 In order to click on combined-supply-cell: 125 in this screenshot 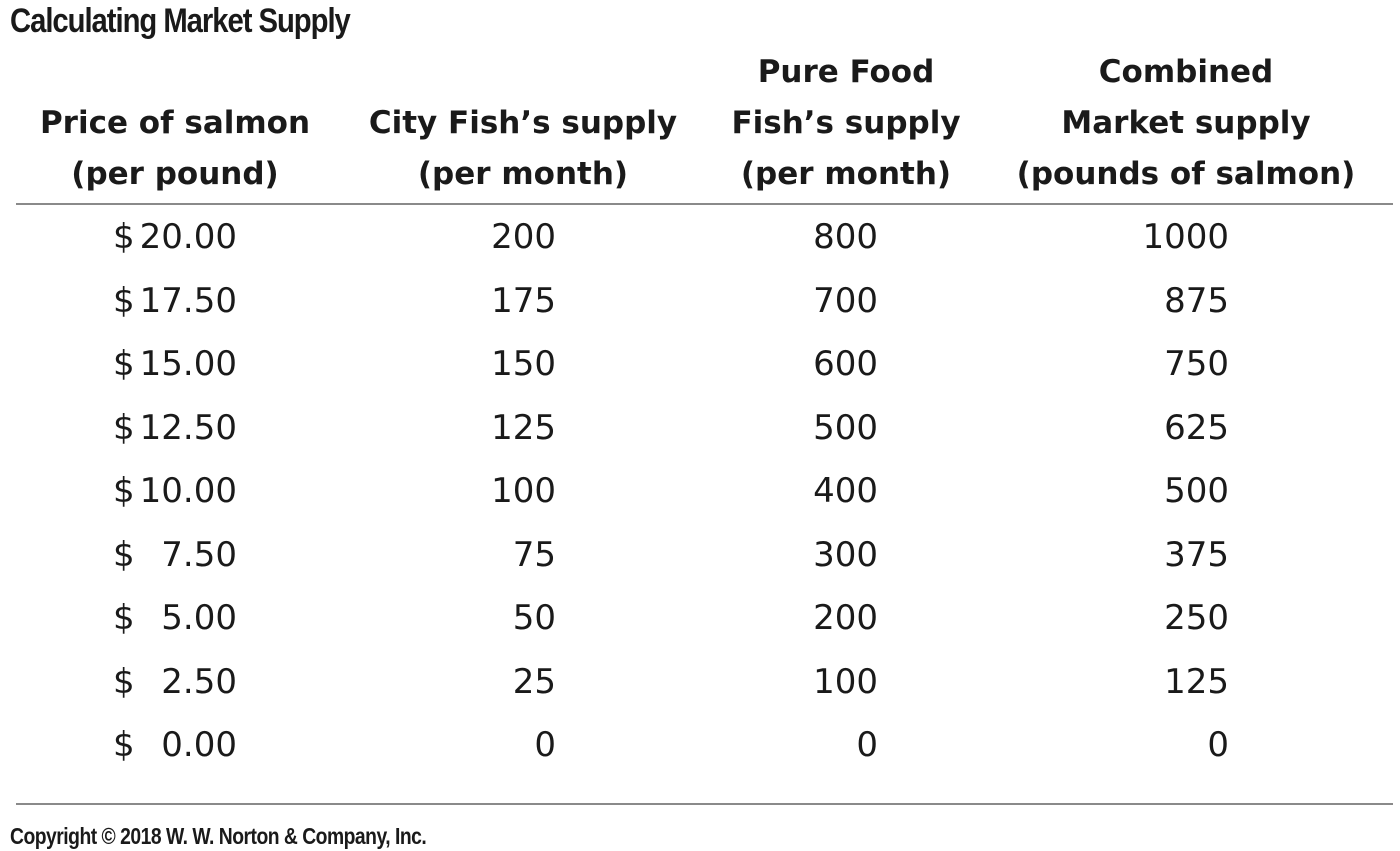, I will do `click(1196, 681)`.